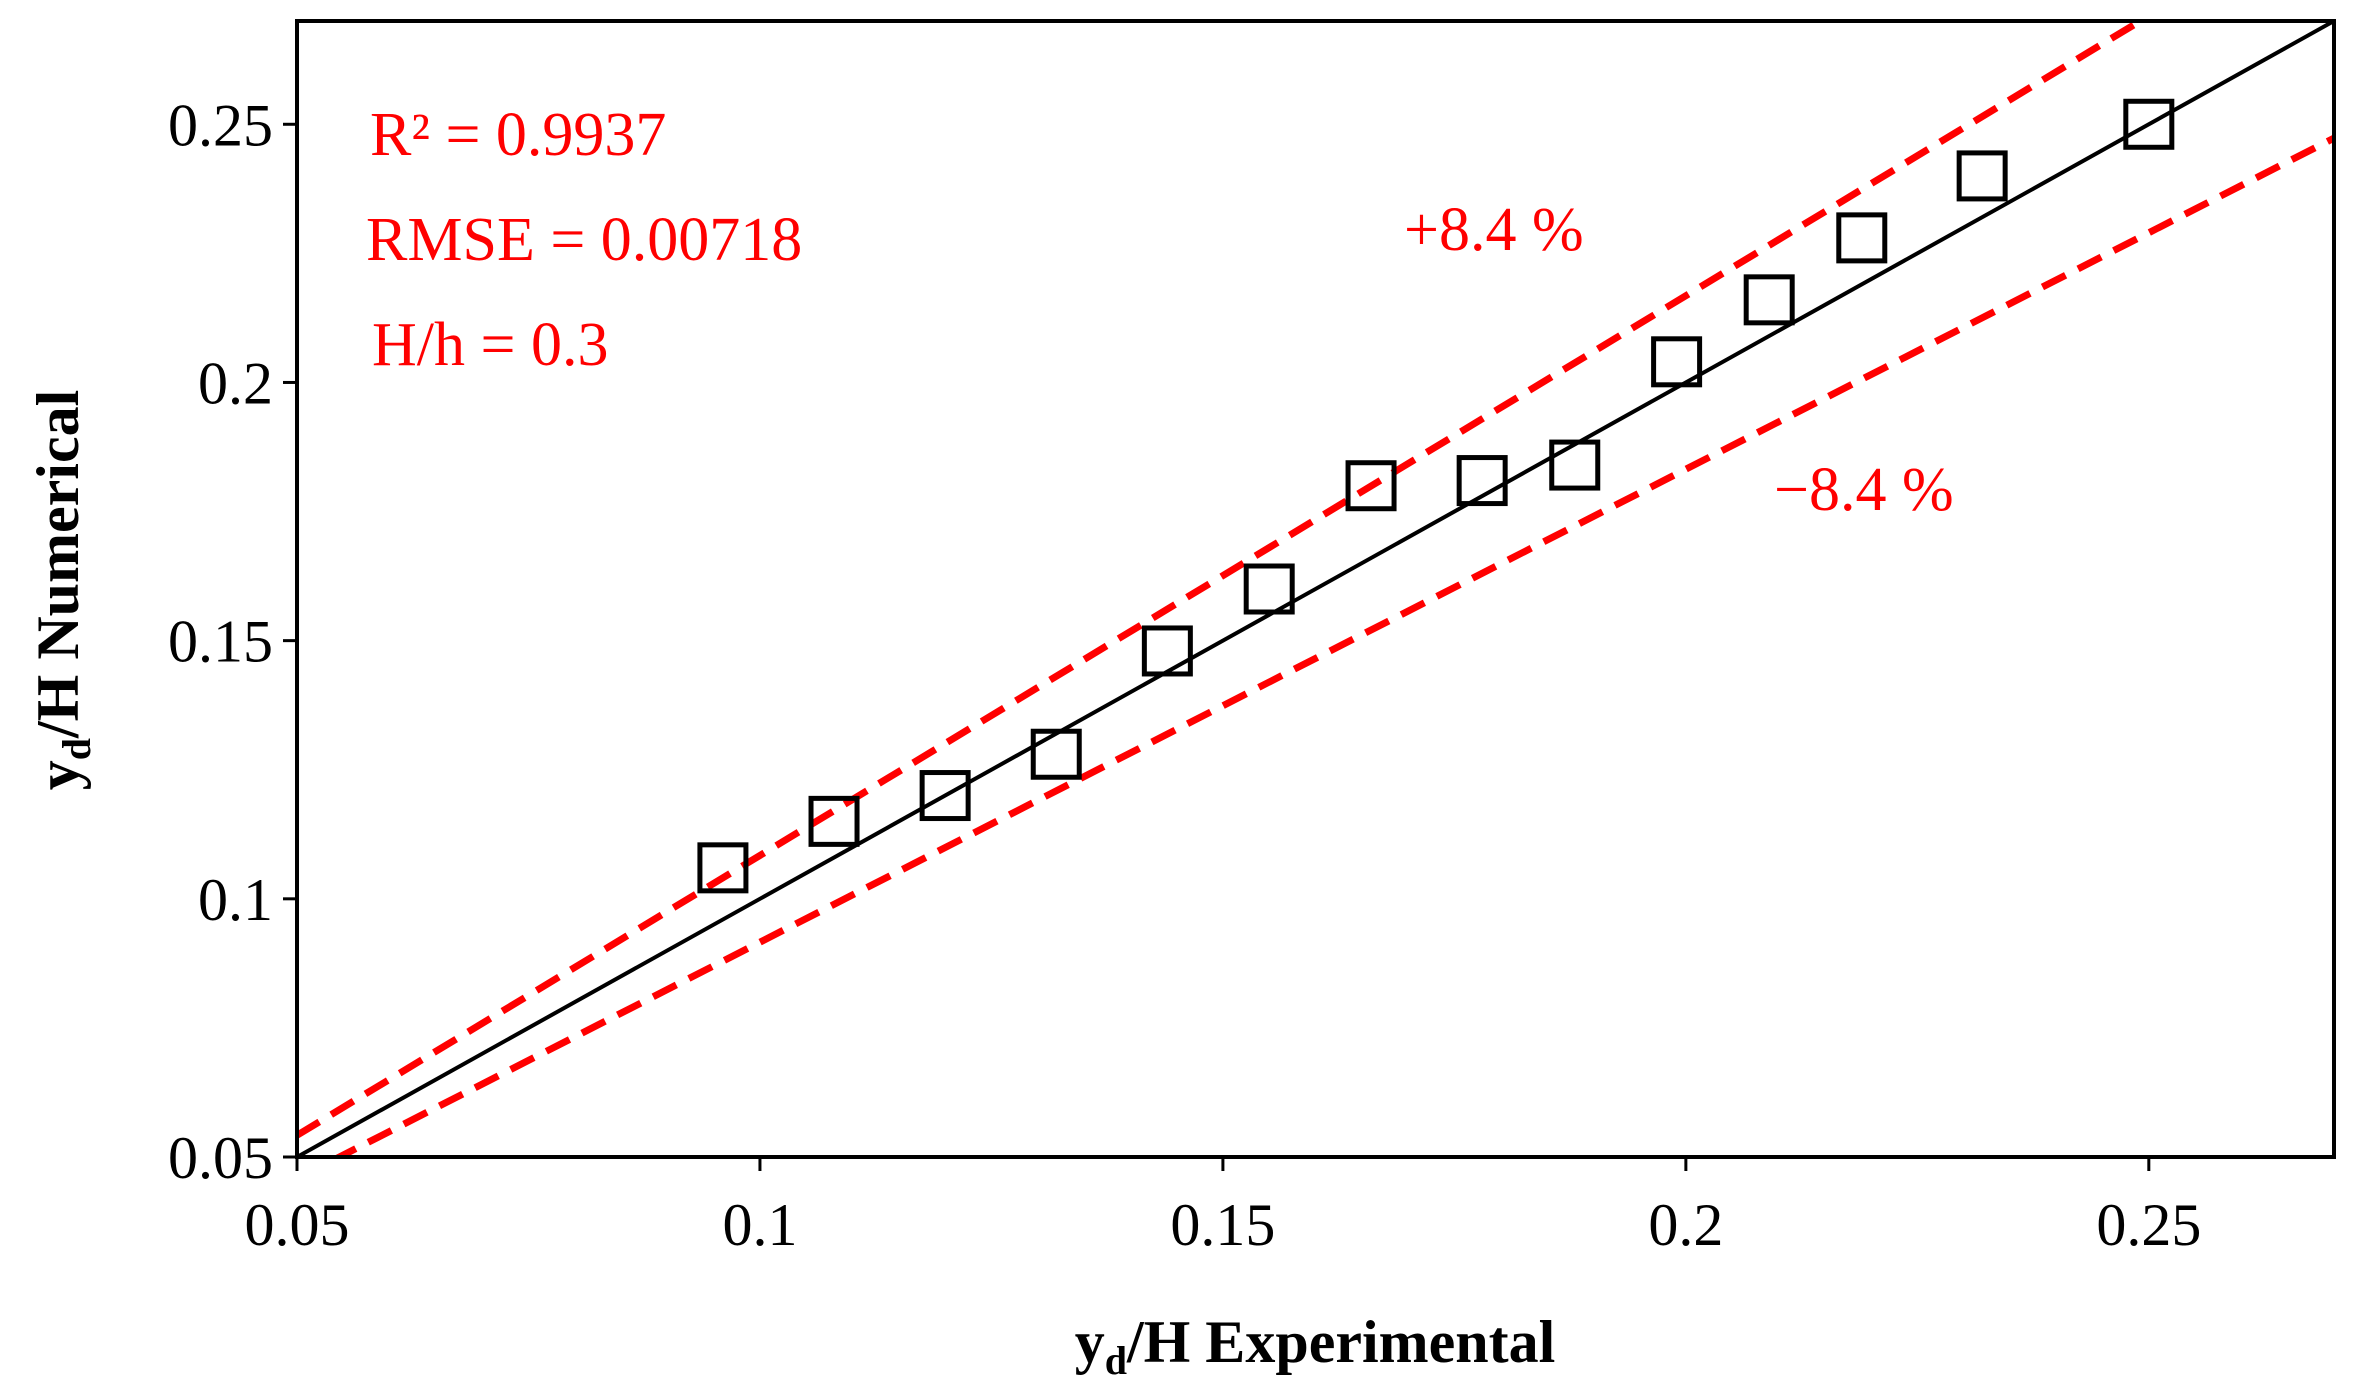 This screenshot has width=2355, height=1398. I want to click on y-axis-title: yd/H Numerical, so click(62, 590).